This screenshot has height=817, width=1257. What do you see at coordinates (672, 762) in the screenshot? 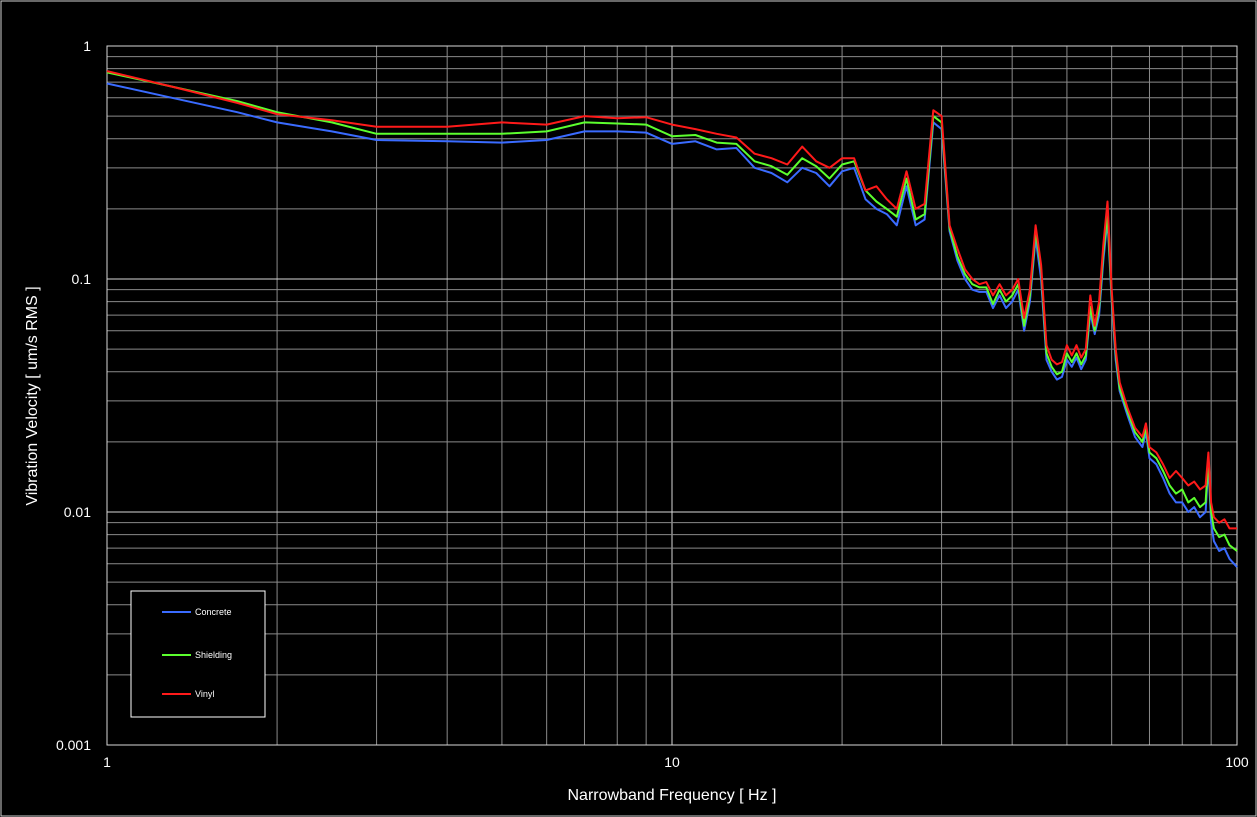
I see `x-tick-label: 10` at bounding box center [672, 762].